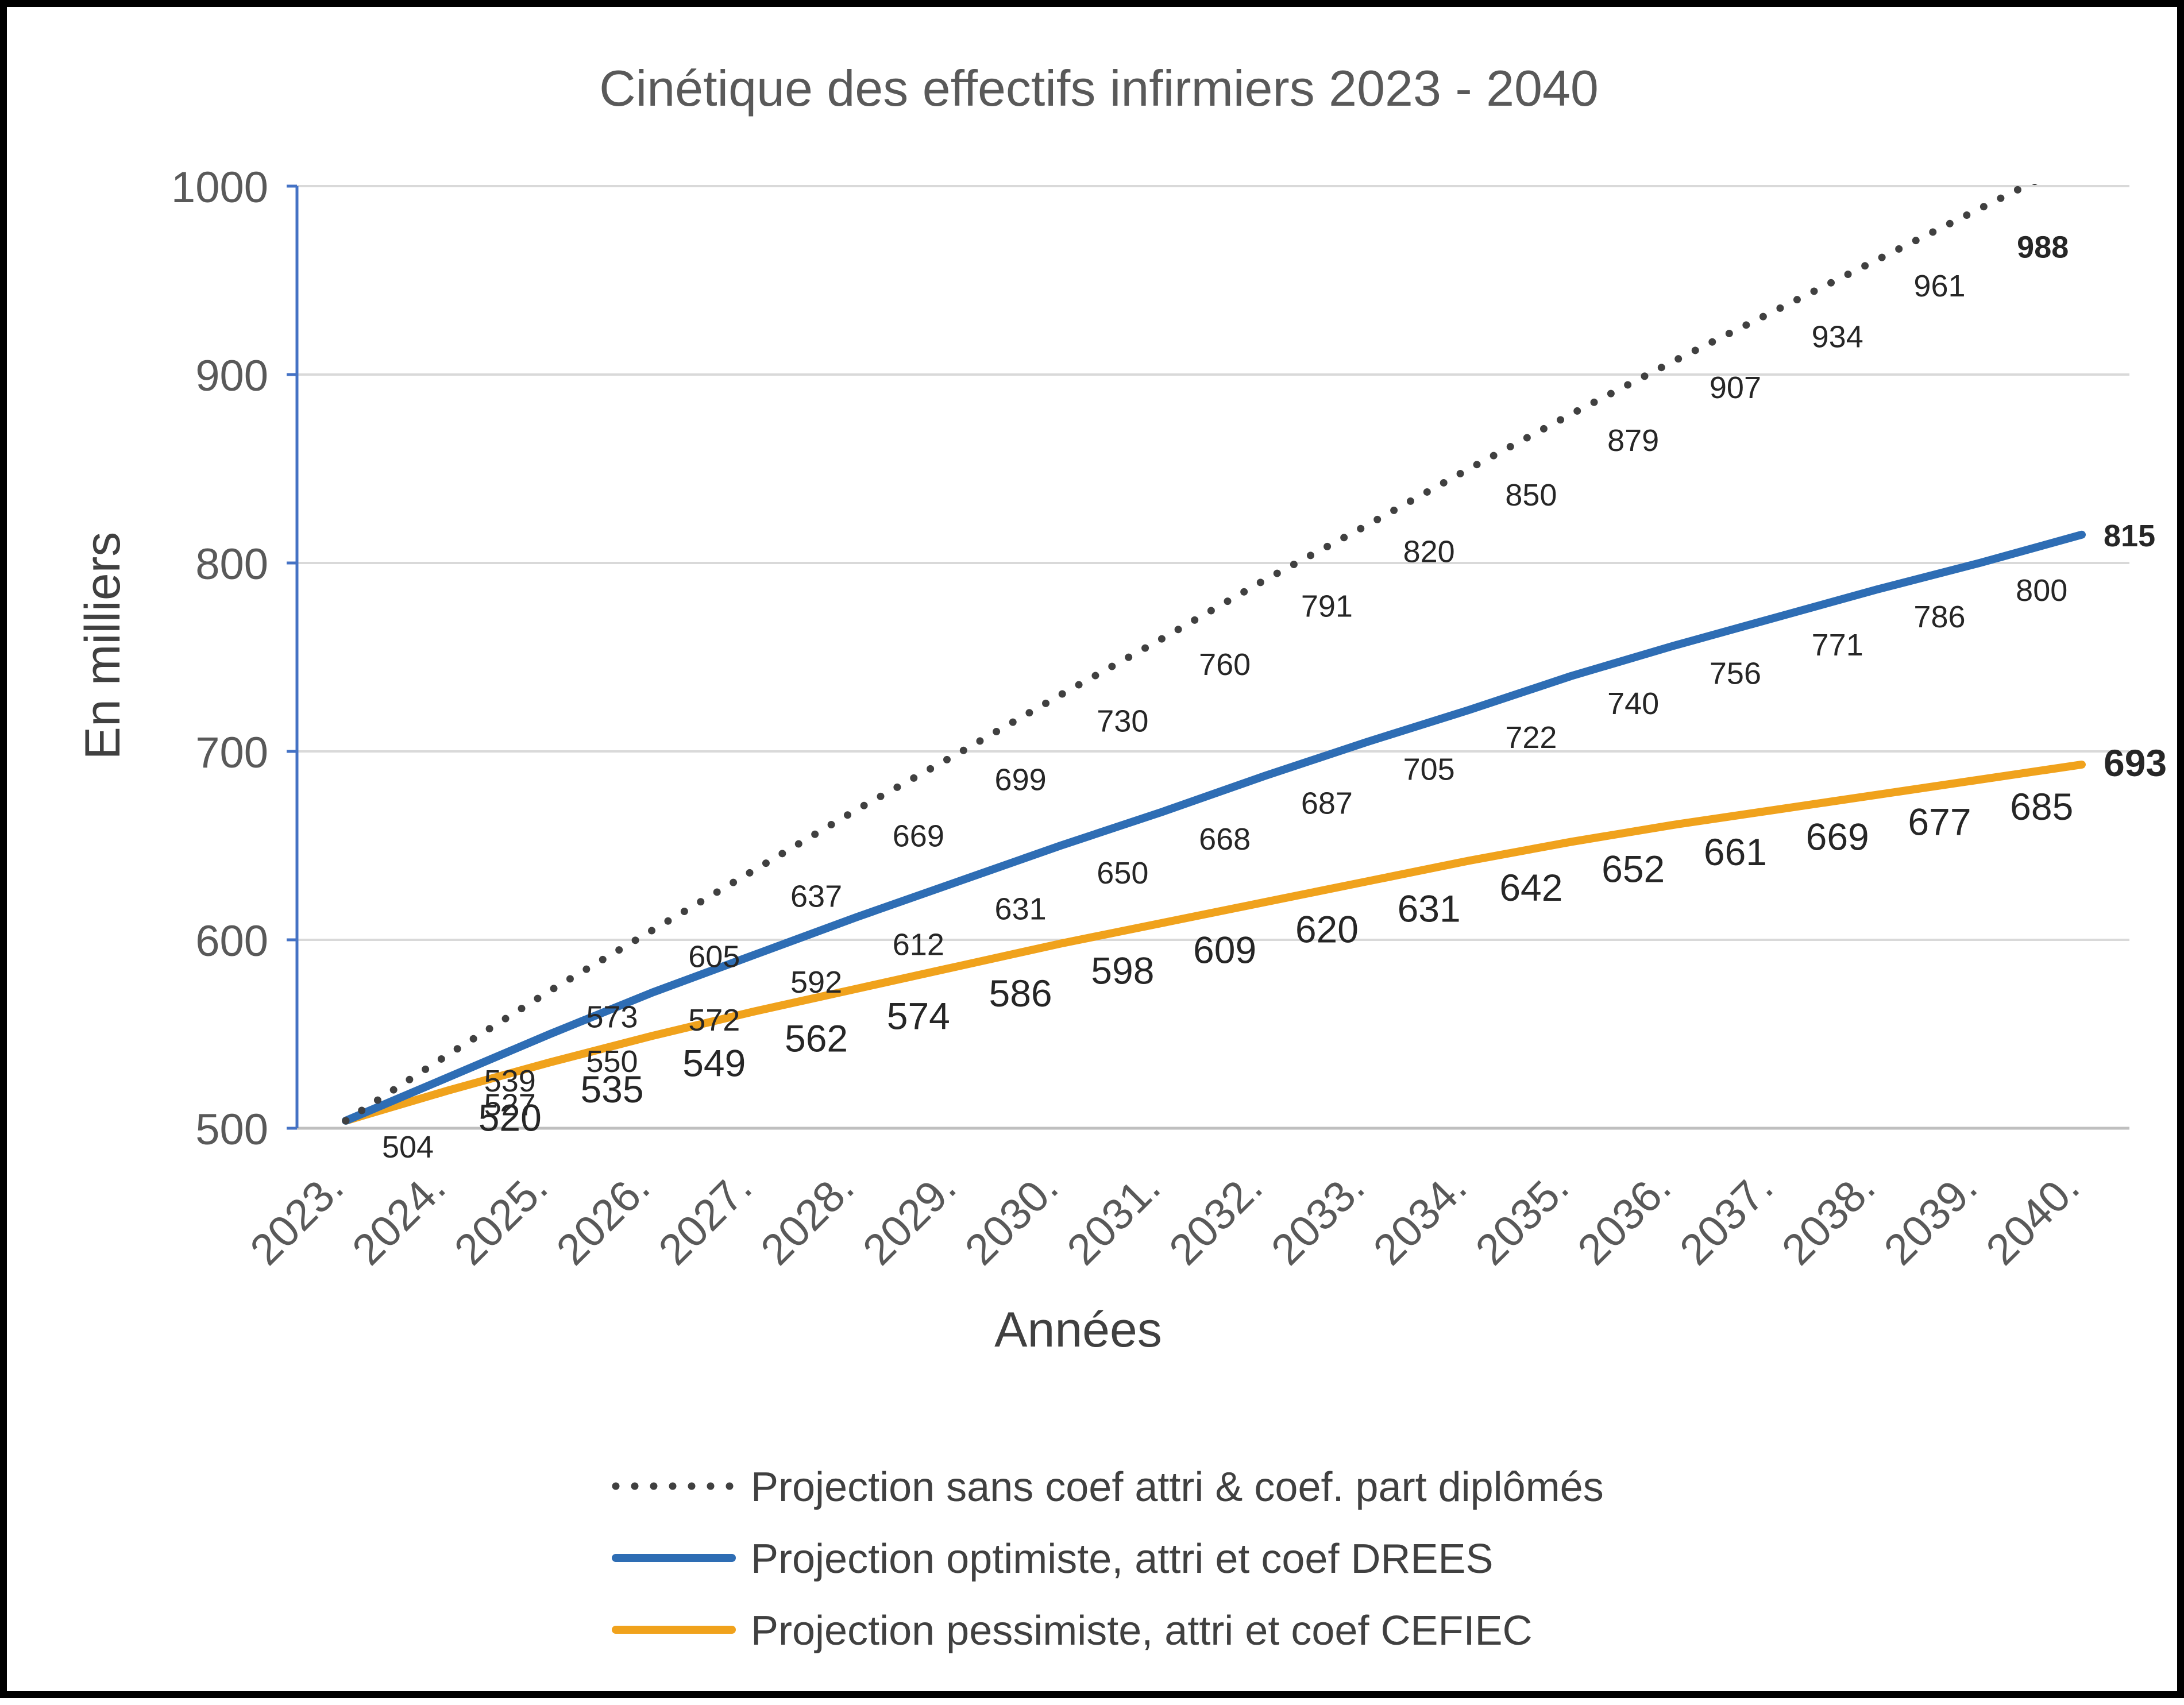  What do you see at coordinates (1327, 804) in the screenshot?
I see `data-label: 687` at bounding box center [1327, 804].